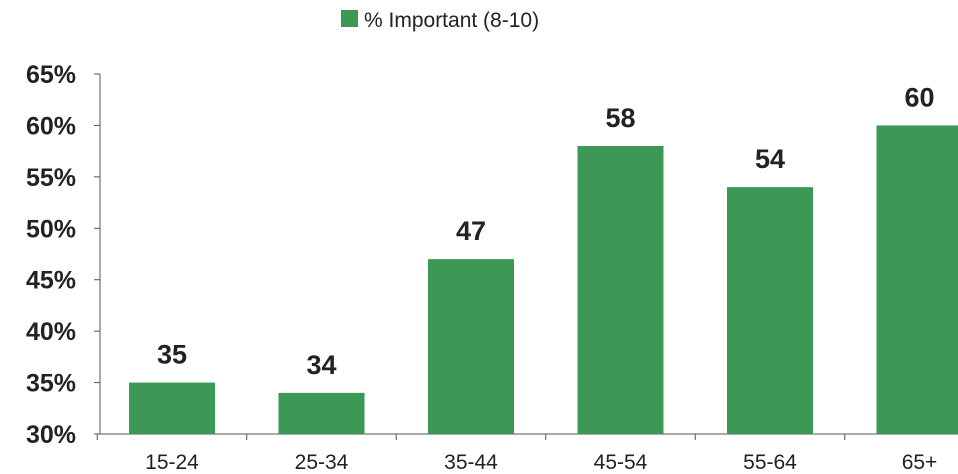 This screenshot has width=958, height=474. I want to click on data-label: 47, so click(471, 231).